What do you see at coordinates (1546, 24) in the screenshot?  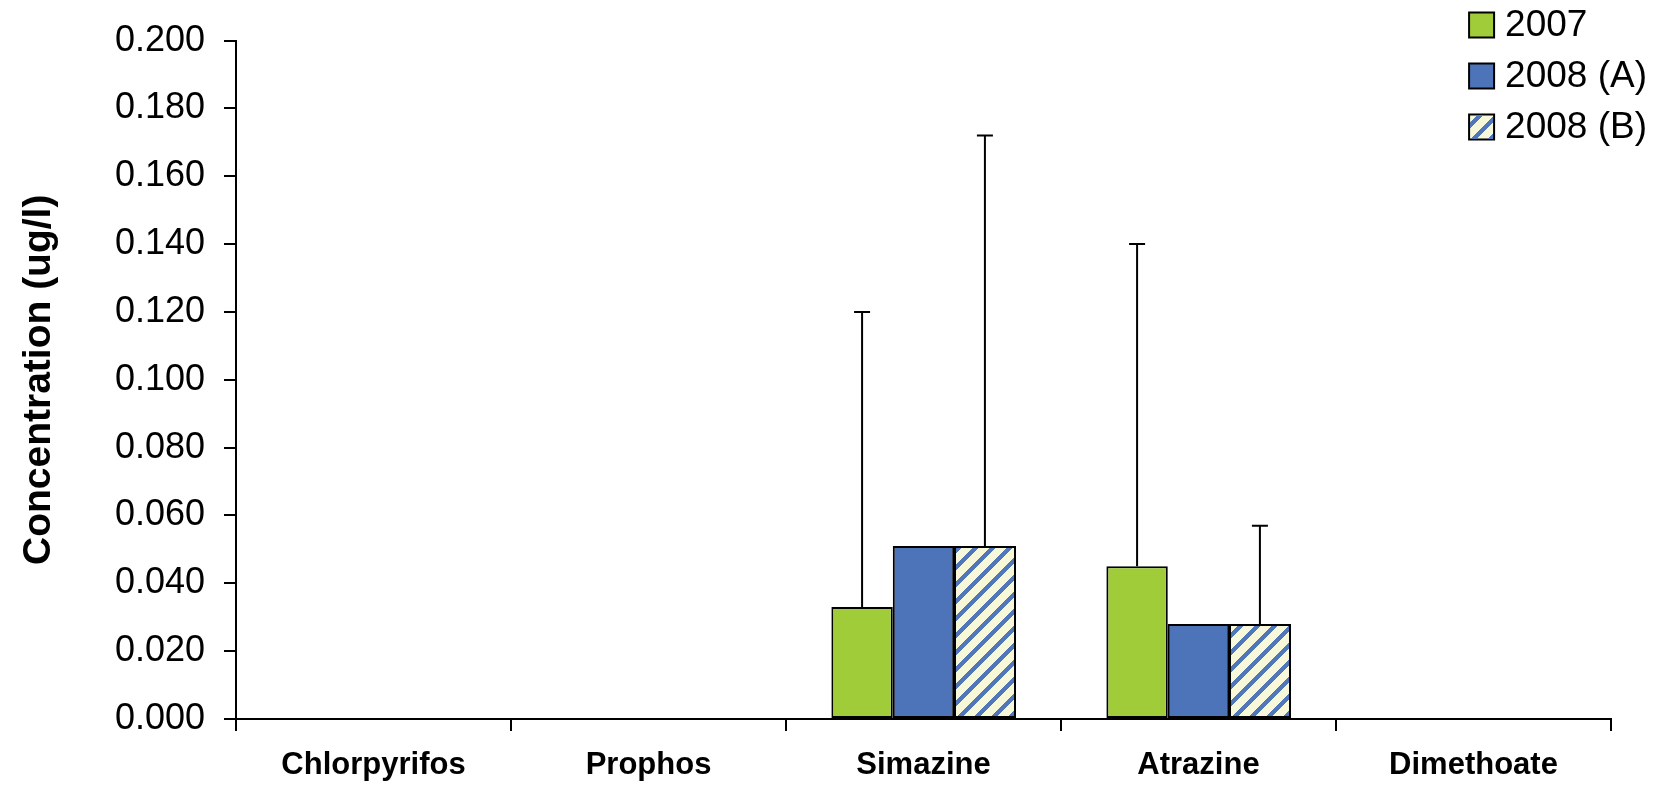 I see `legend-label: 2007` at bounding box center [1546, 24].